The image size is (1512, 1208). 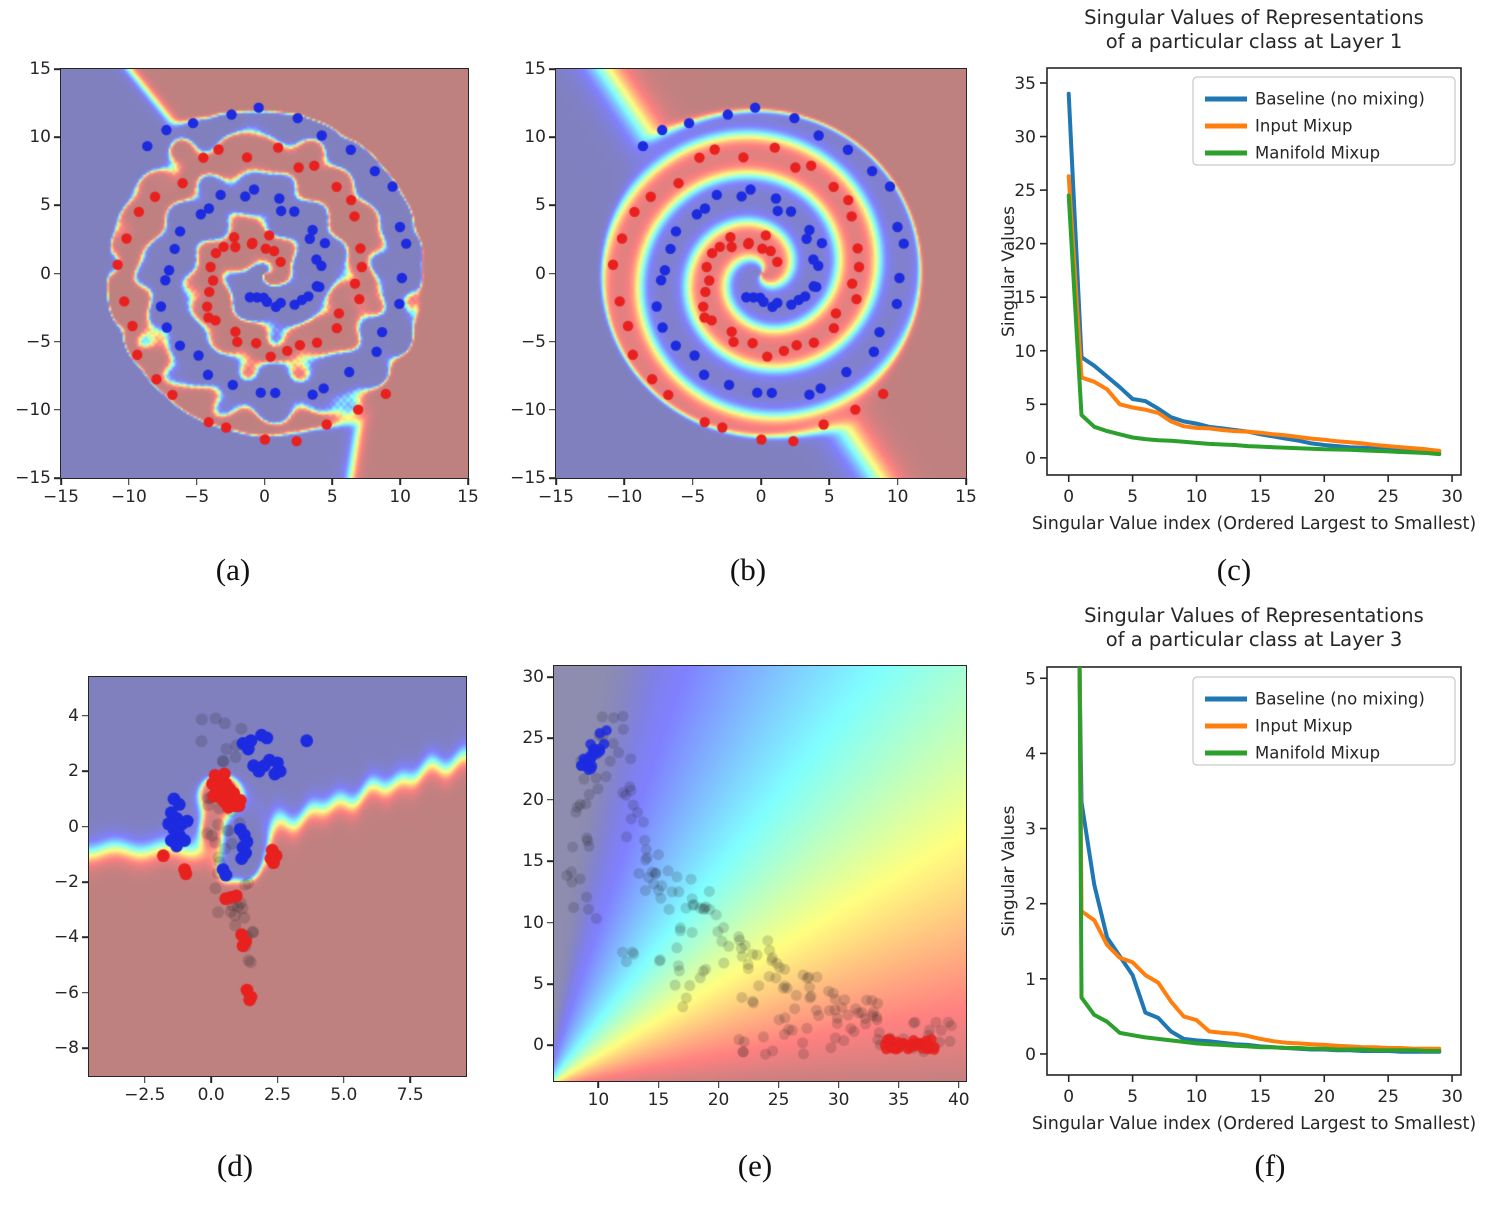 What do you see at coordinates (1259, 860) in the screenshot?
I see `series-line-baseline-no-mixing-` at bounding box center [1259, 860].